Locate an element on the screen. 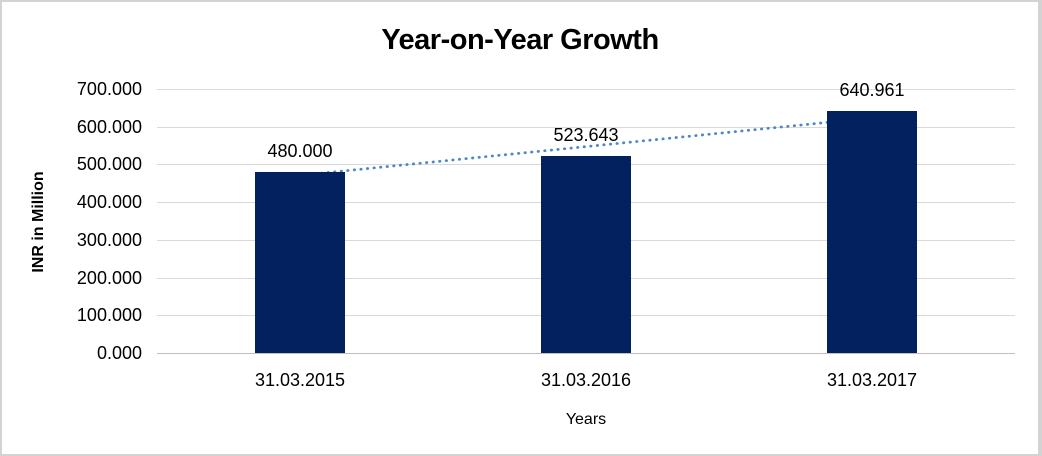  y-tick-label: 600.000 is located at coordinates (109, 126).